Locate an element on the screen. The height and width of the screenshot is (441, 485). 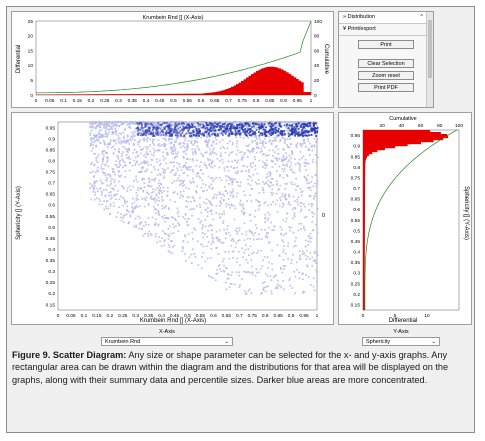
print-pdf-button: Print PDF is located at coordinates (386, 87).